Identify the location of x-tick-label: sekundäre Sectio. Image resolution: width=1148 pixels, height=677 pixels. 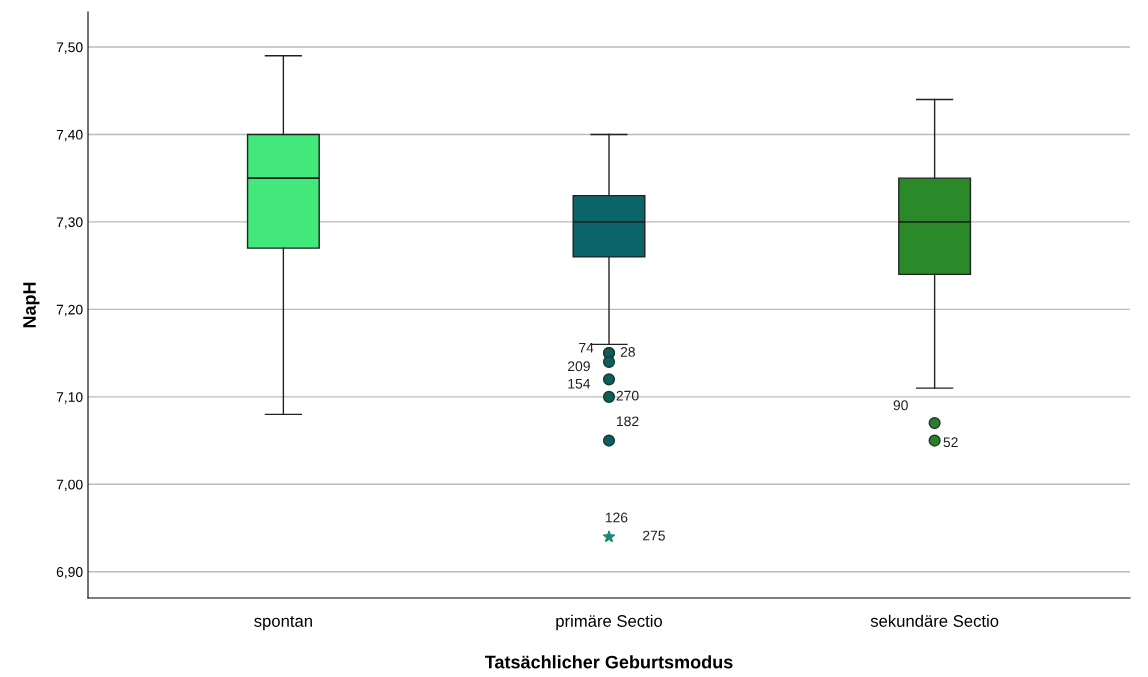
(934, 620).